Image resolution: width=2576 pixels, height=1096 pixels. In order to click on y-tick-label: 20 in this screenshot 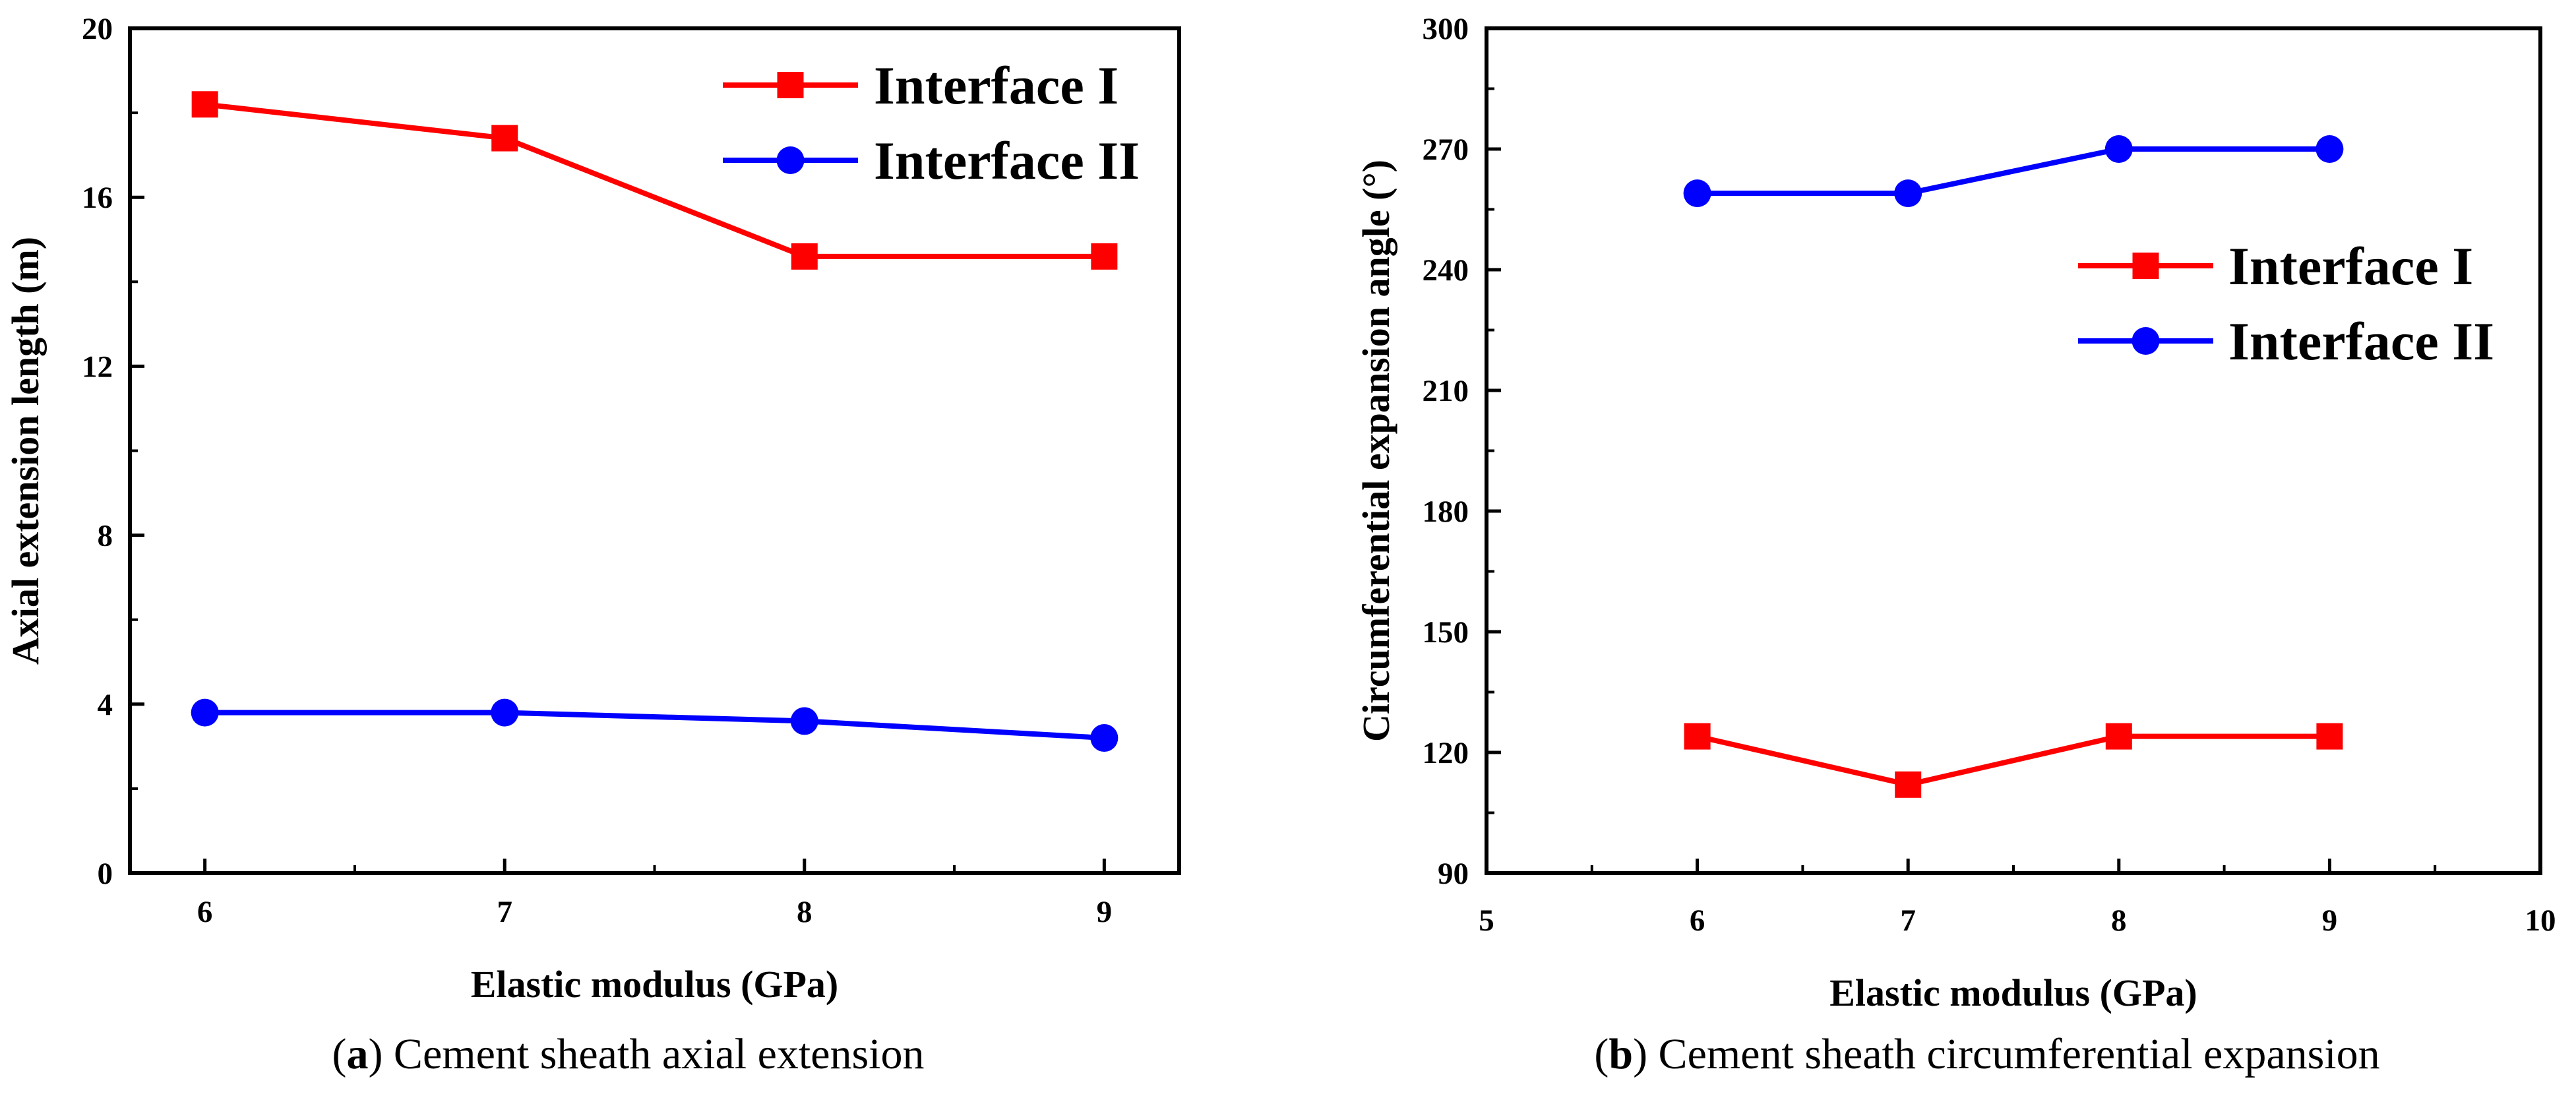, I will do `click(97, 29)`.